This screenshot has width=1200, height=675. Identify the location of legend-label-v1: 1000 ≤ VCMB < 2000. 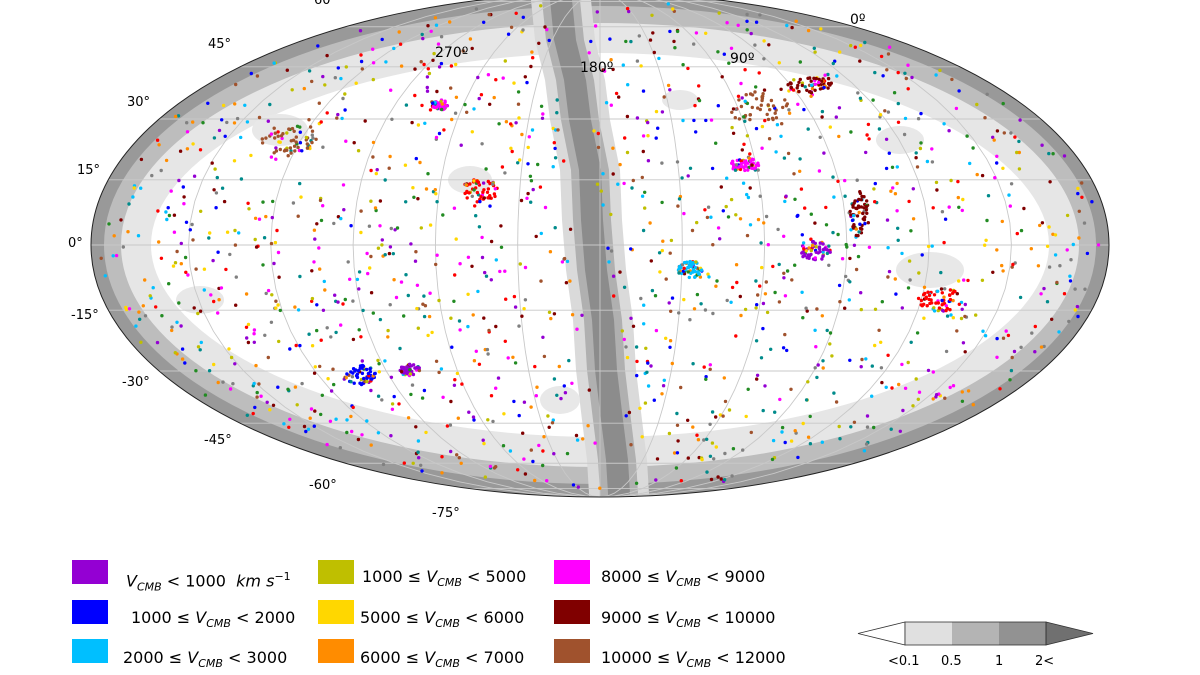
(213, 619).